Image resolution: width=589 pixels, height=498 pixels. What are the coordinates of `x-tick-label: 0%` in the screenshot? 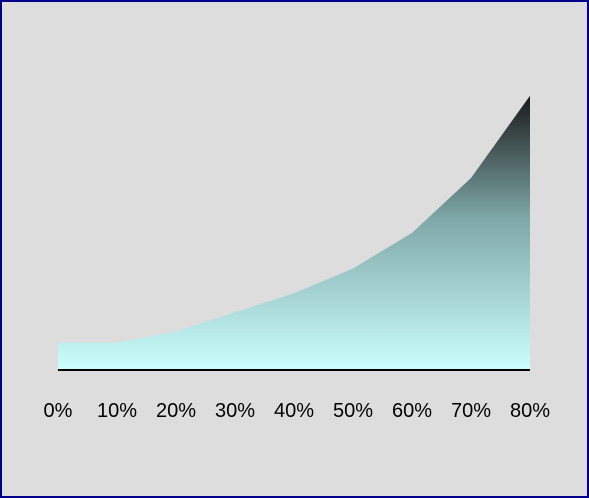 It's located at (58, 411).